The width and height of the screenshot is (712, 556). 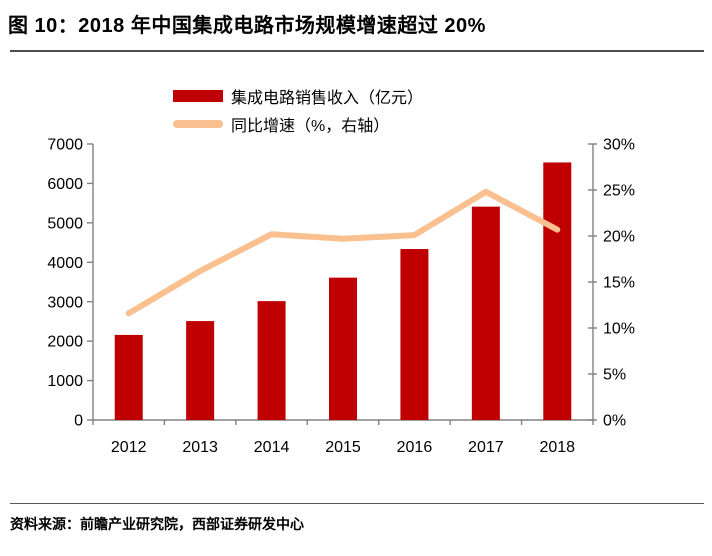 What do you see at coordinates (65, 145) in the screenshot?
I see `left-axis-tick-label: 7000` at bounding box center [65, 145].